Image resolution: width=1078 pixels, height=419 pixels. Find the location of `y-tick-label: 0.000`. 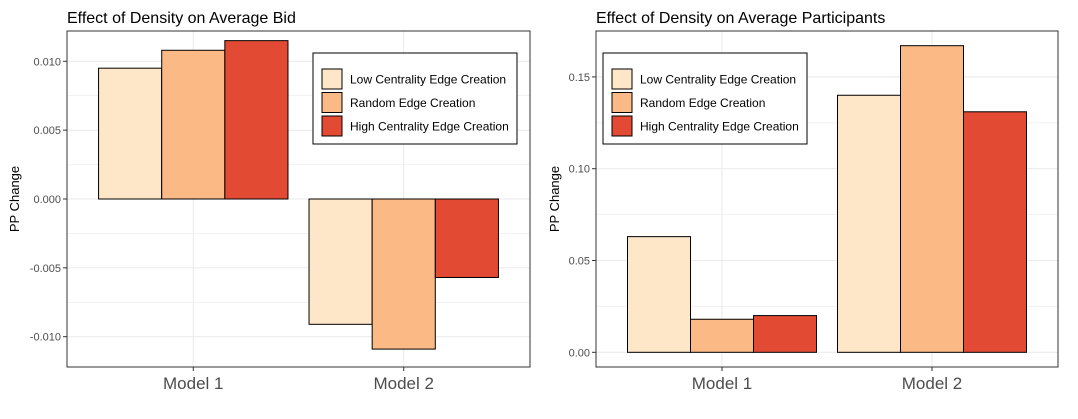

y-tick-label: 0.000 is located at coordinates (47, 200).